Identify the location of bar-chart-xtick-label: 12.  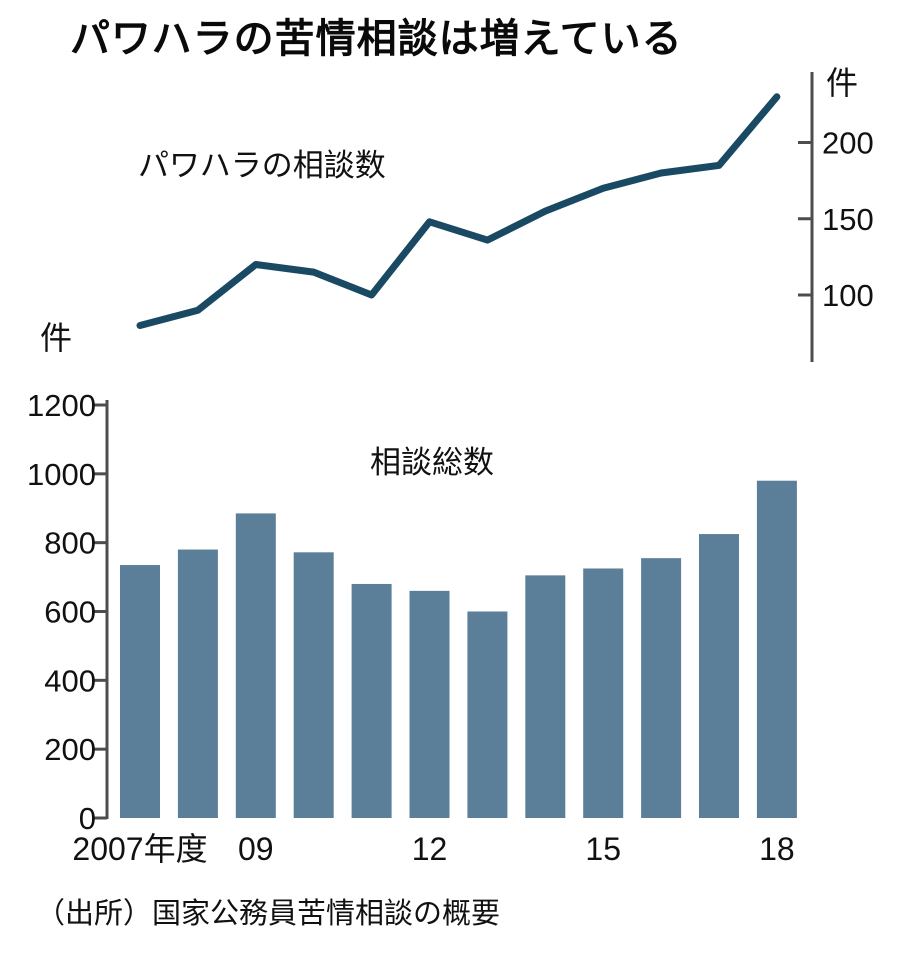
(430, 849).